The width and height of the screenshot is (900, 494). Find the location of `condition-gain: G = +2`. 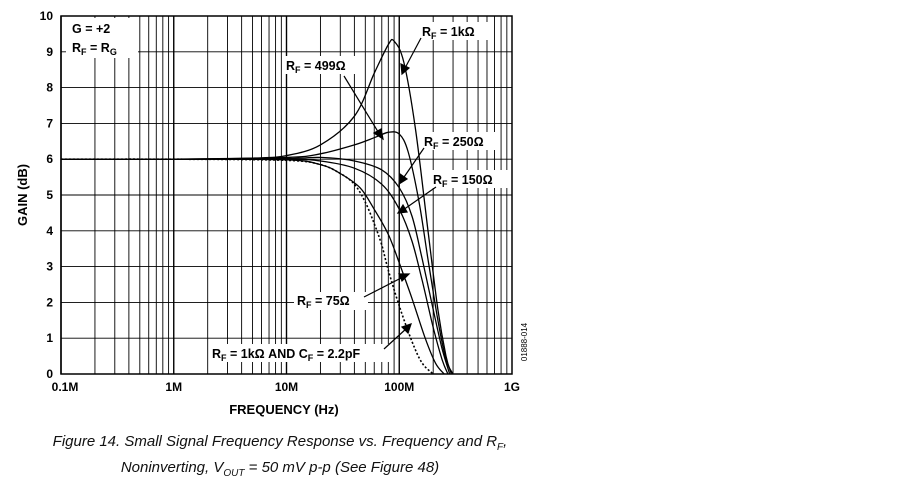

condition-gain: G = +2 is located at coordinates (91, 29).